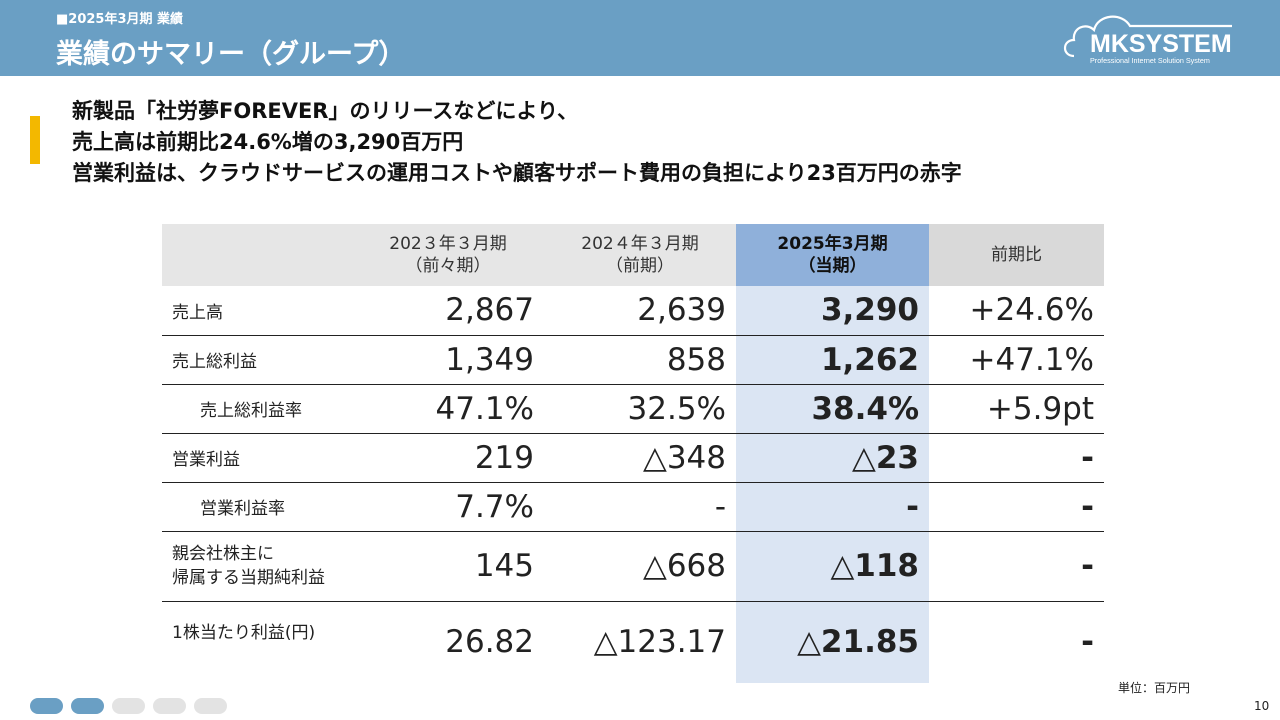 The width and height of the screenshot is (1280, 720). What do you see at coordinates (640, 566) in the screenshot?
I see `cell-value: △668` at bounding box center [640, 566].